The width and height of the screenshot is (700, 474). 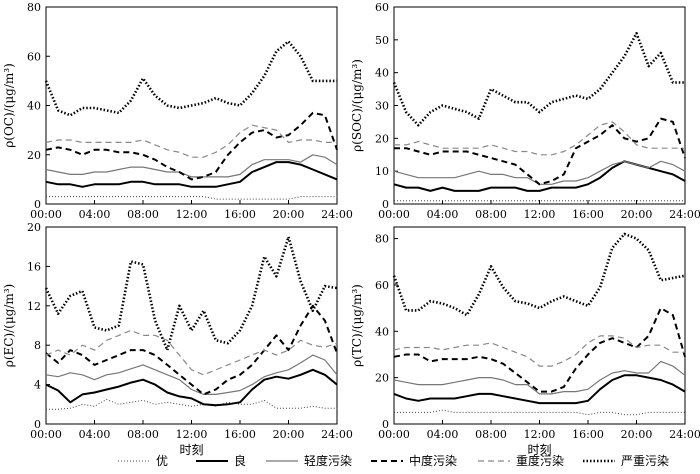 I want to click on y-tick-label: 4, so click(x=37, y=385).